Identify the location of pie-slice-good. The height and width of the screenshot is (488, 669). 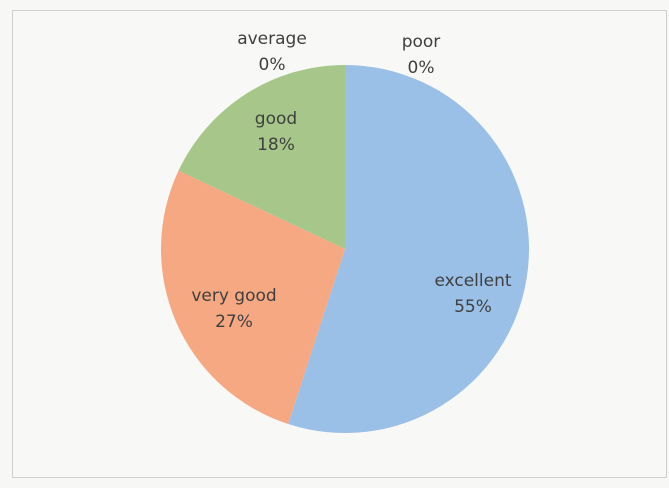
(261, 157).